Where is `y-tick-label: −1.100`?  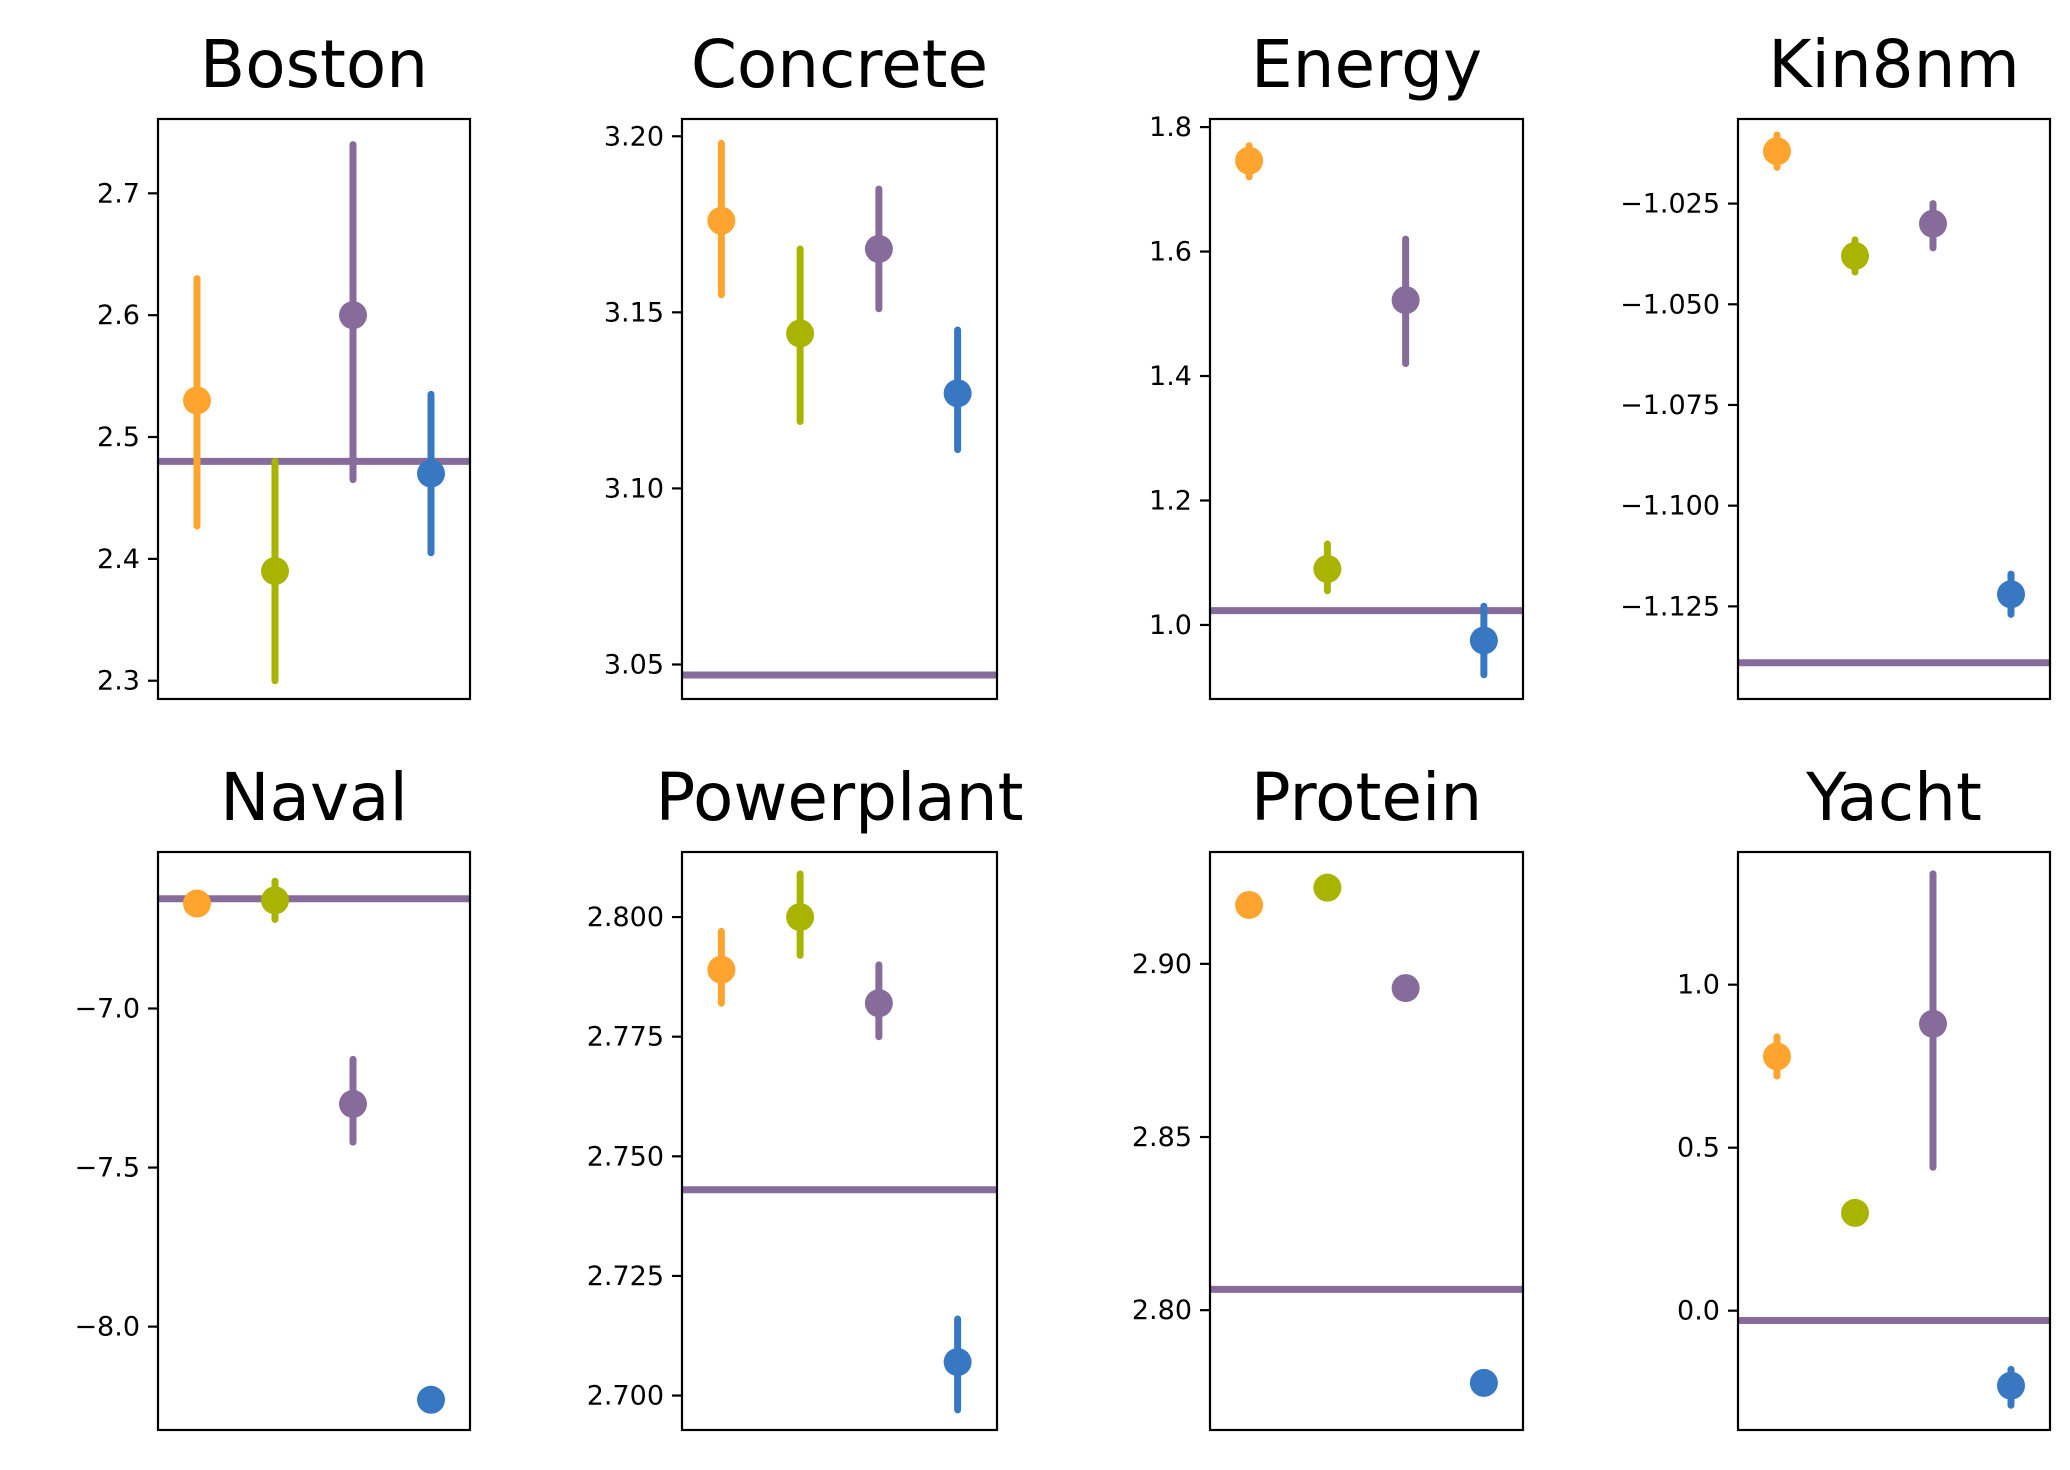 y-tick-label: −1.100 is located at coordinates (1670, 506).